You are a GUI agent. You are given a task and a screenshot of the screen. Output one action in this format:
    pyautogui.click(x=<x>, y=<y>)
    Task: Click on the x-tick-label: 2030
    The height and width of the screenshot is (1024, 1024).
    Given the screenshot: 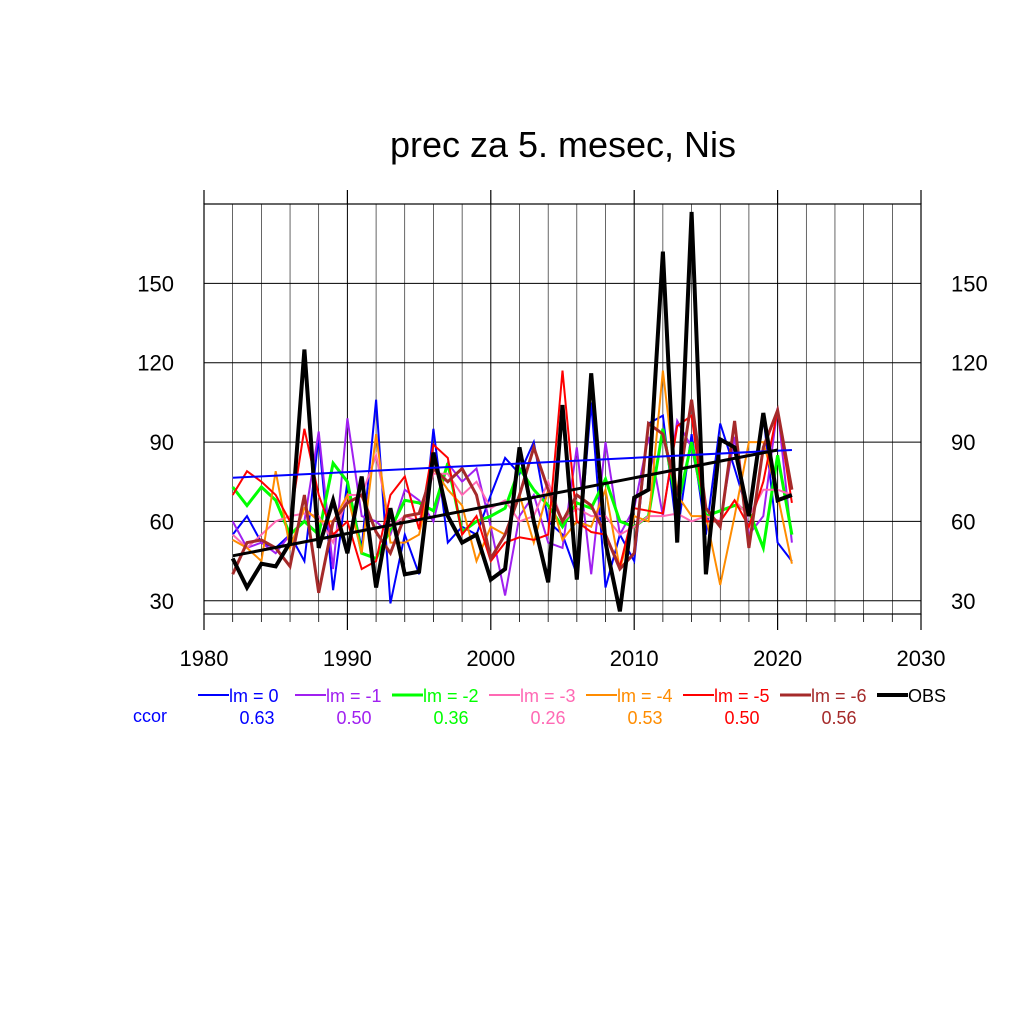 What is the action you would take?
    pyautogui.click(x=921, y=658)
    